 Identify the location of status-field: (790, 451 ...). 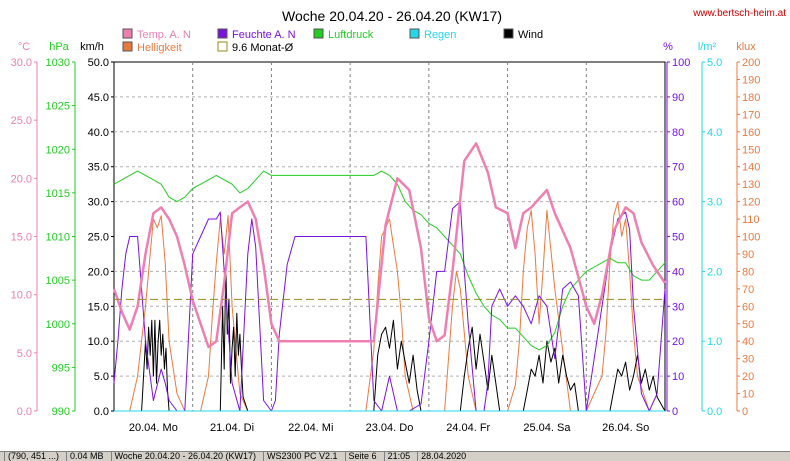
(33, 456).